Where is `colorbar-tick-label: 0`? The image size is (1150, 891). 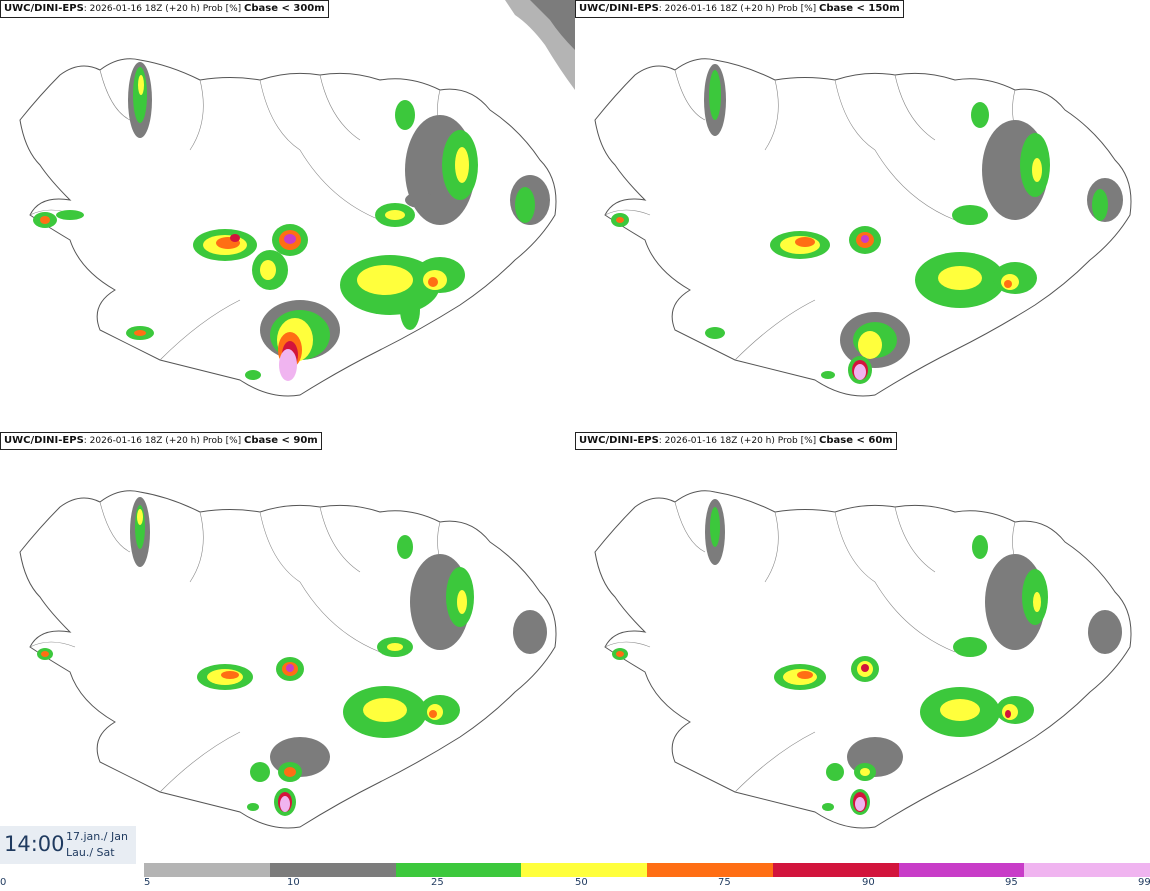 colorbar-tick-label: 0 is located at coordinates (3, 882).